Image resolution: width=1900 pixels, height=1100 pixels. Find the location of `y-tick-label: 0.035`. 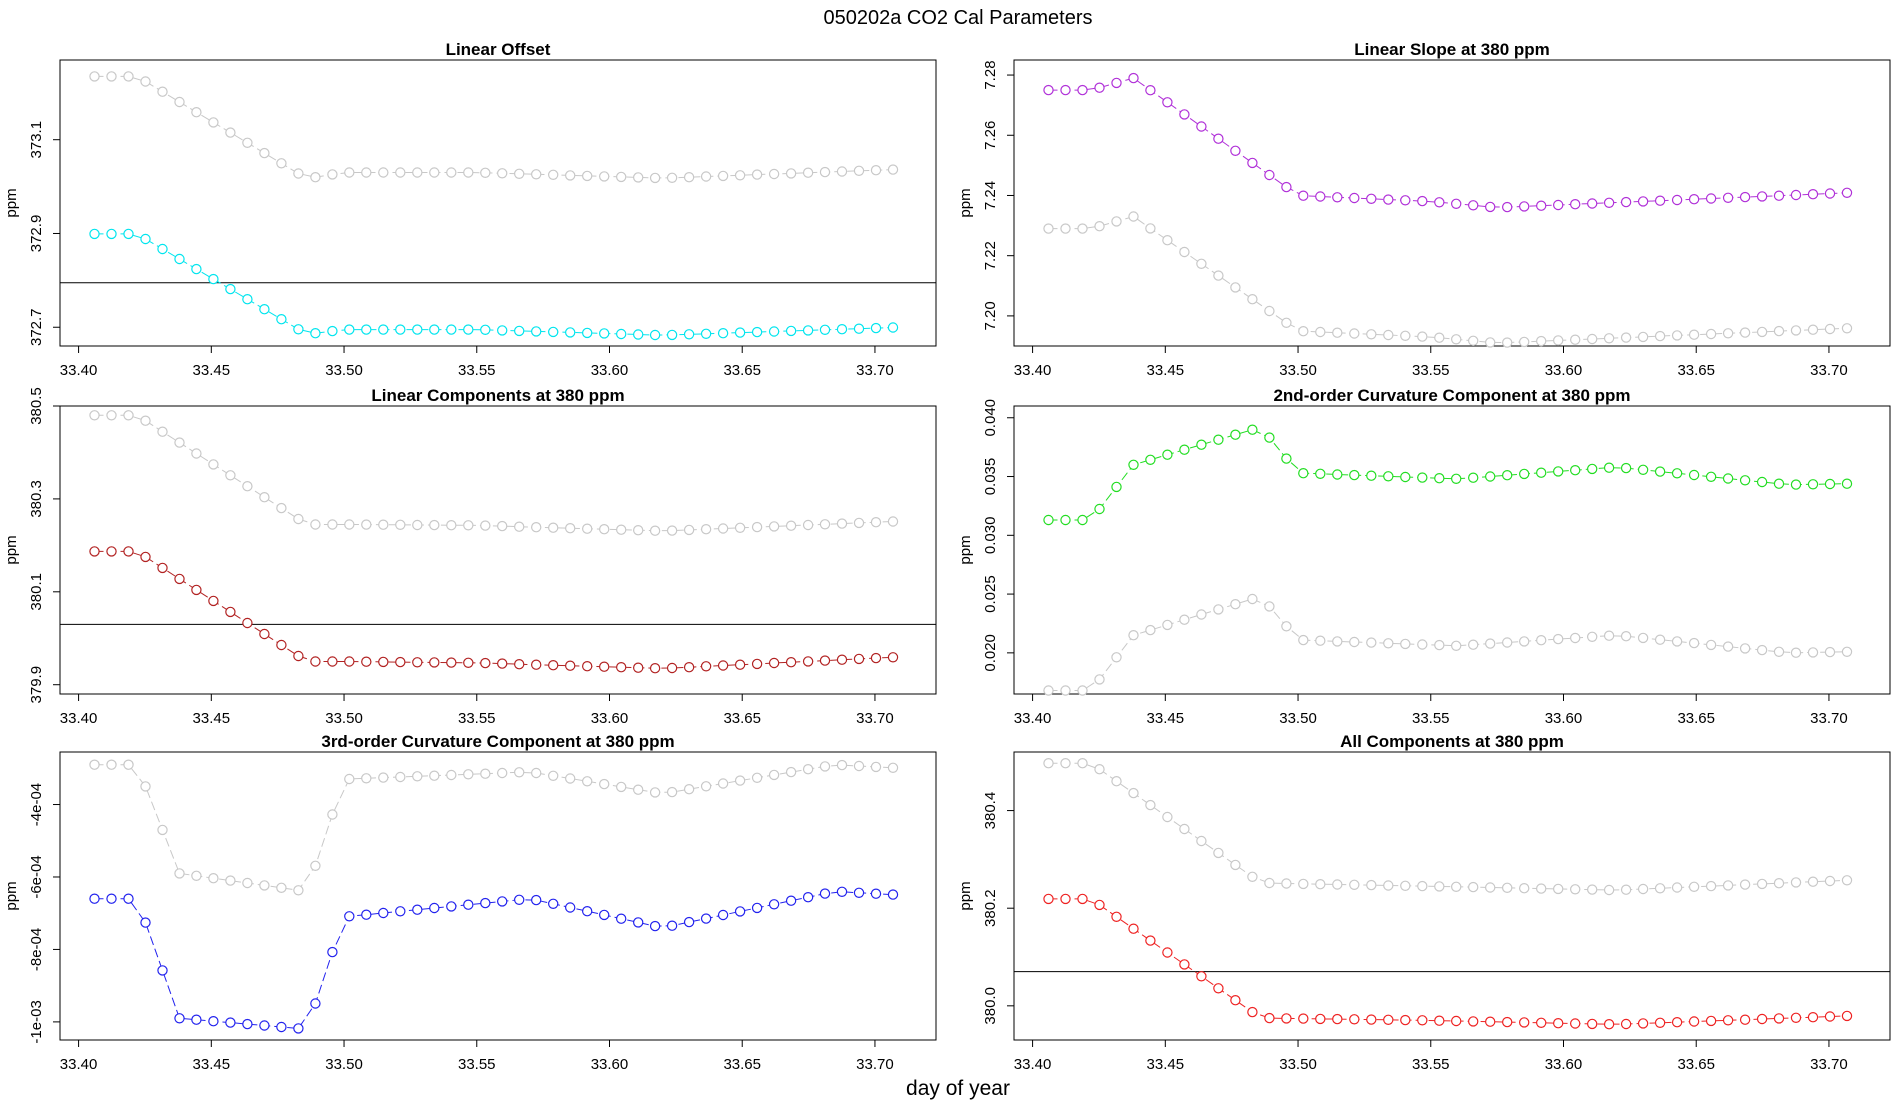

y-tick-label: 0.035 is located at coordinates (990, 477).